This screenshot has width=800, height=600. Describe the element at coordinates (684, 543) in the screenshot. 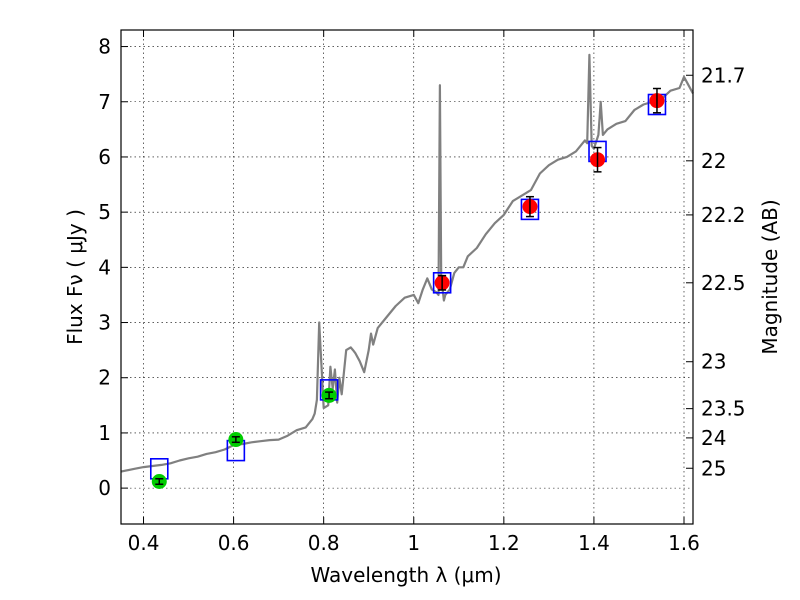

I see `x-tick-label: 1.6` at that location.